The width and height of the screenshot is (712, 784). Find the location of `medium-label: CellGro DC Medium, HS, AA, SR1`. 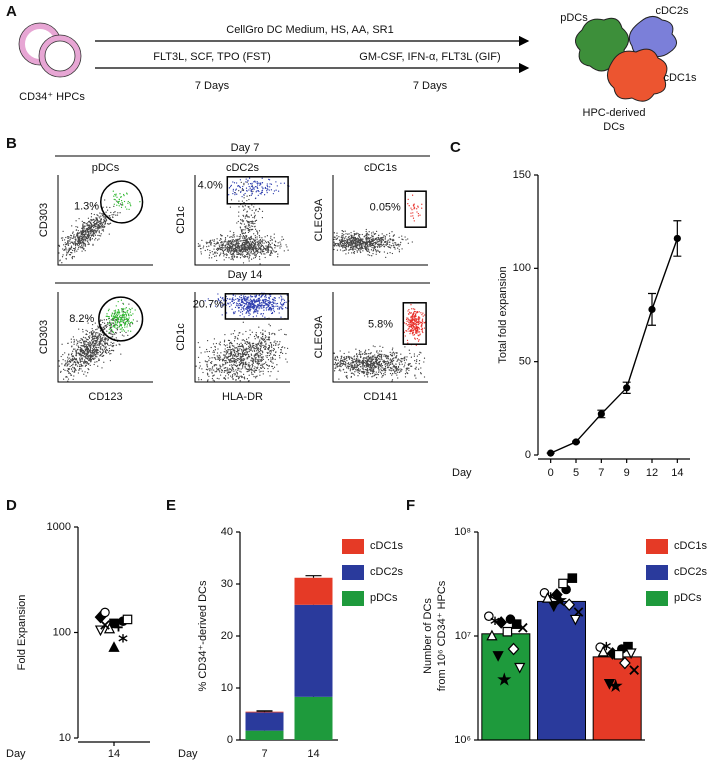

medium-label: CellGro DC Medium, HS, AA, SR1 is located at coordinates (310, 30).